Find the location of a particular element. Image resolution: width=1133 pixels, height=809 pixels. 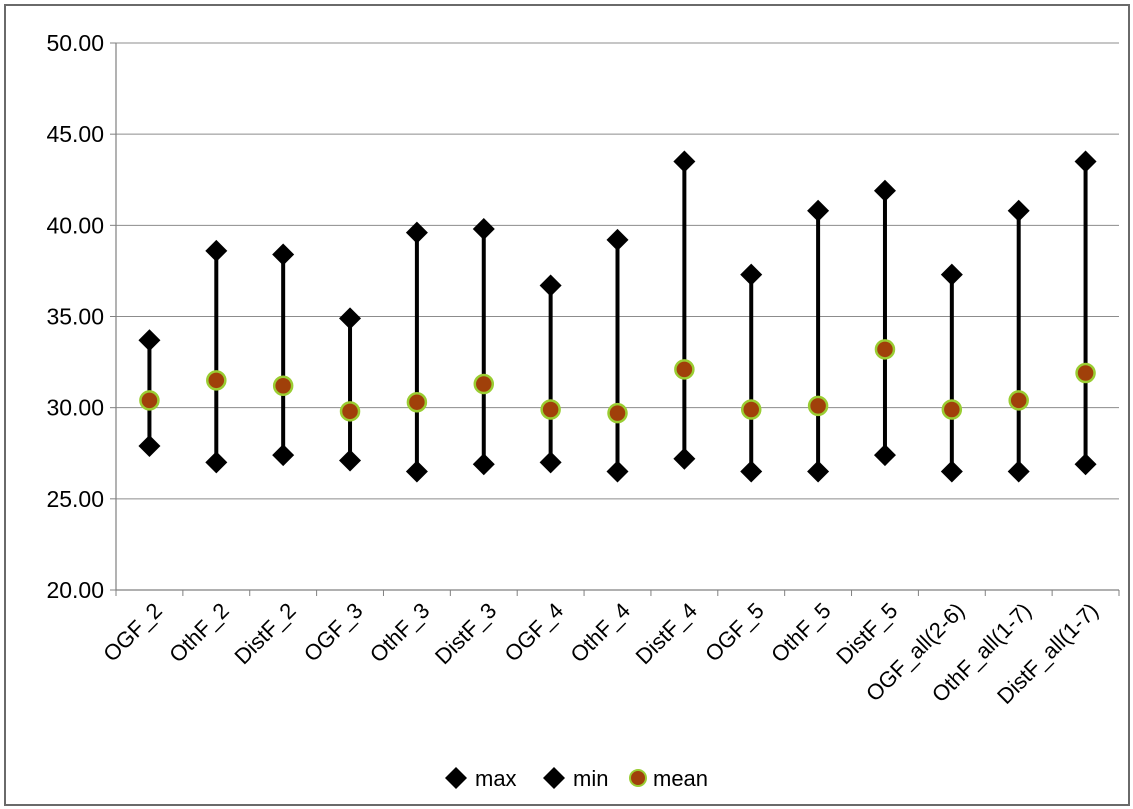

y-tick-label: 45.00 is located at coordinates (75, 134).